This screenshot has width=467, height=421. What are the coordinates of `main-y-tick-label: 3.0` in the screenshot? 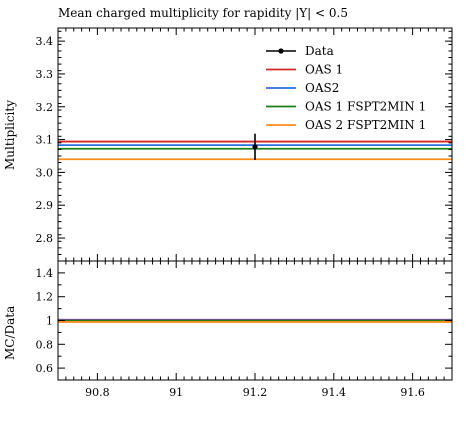 It's located at (45, 172).